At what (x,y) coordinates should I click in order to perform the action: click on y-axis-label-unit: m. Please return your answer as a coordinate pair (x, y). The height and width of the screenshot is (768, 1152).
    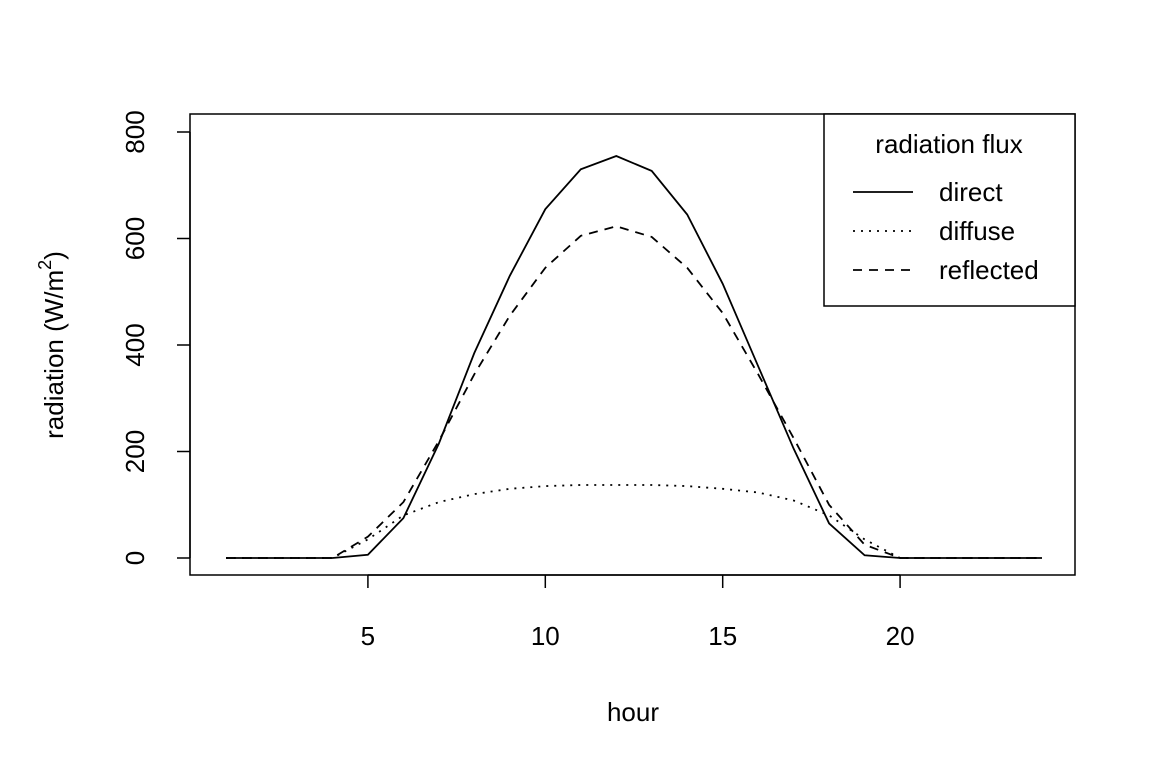
    Looking at the image, I should click on (54, 281).